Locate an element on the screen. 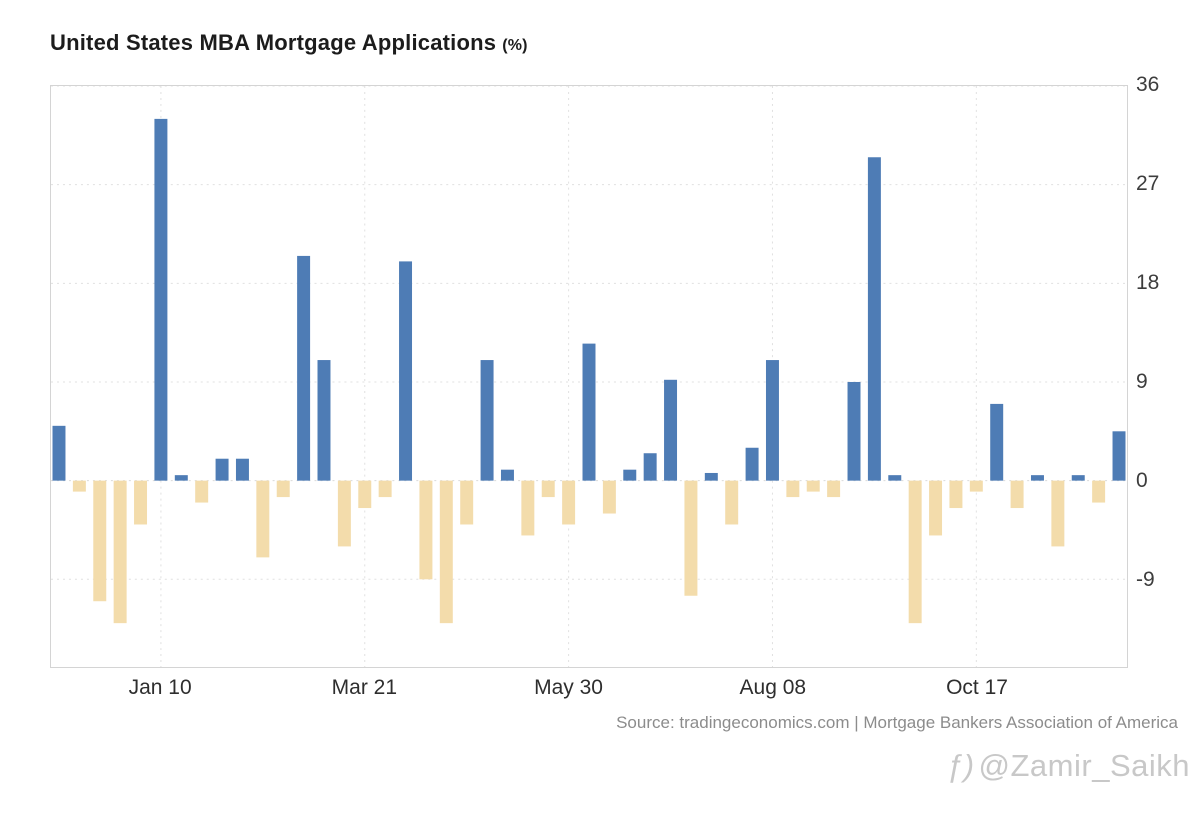 The width and height of the screenshot is (1200, 820). watermark: ƒ) @Zamir_Saikh is located at coordinates (1068, 766).